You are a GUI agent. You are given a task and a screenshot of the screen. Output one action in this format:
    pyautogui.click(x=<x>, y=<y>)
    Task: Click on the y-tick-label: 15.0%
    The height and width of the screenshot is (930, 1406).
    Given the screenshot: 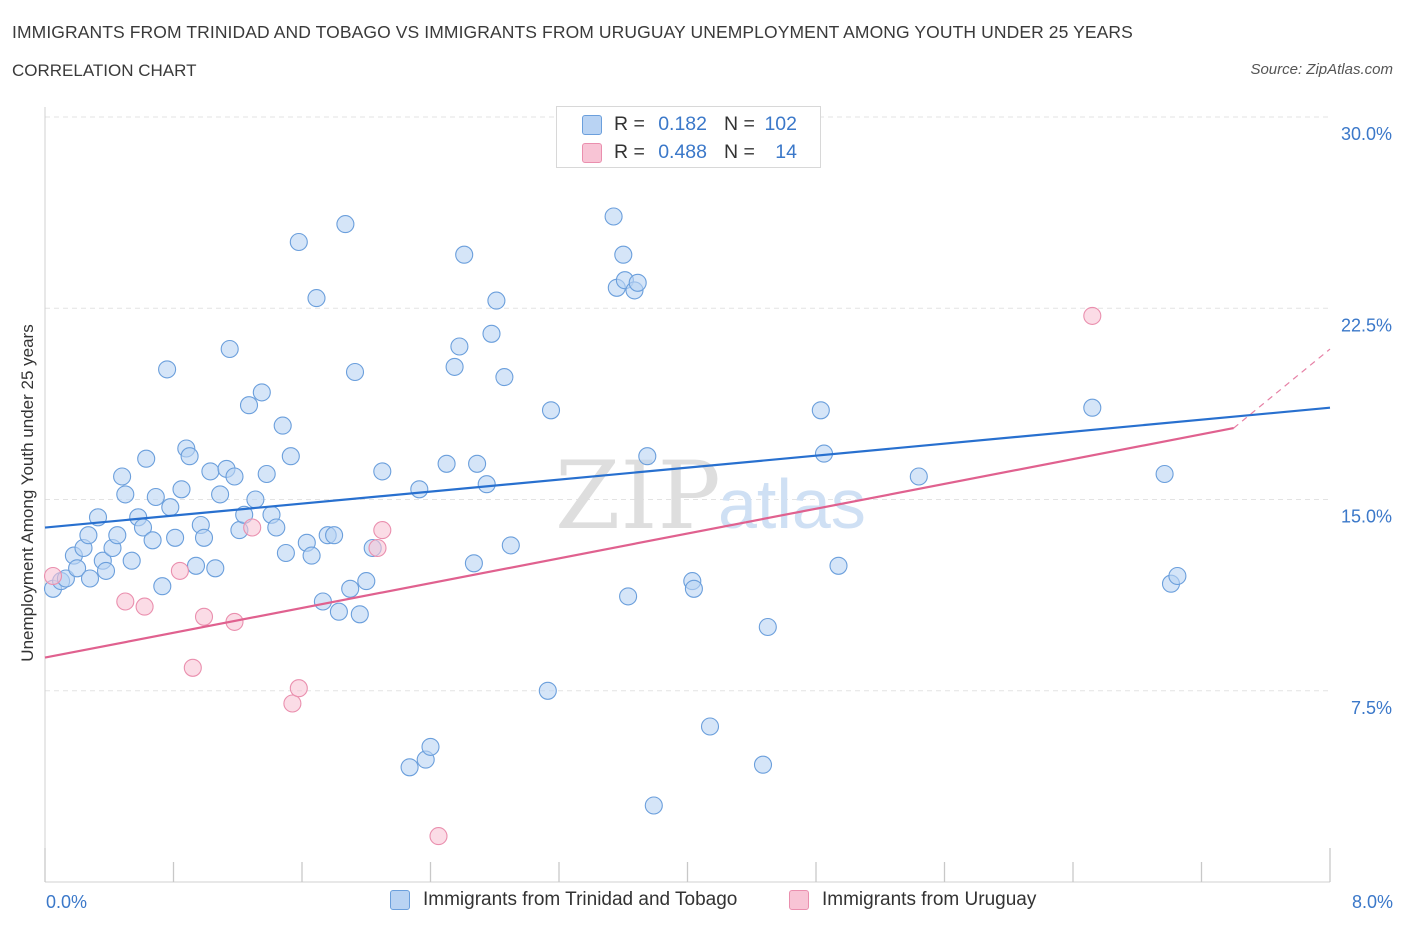 What is the action you would take?
    pyautogui.click(x=1366, y=517)
    